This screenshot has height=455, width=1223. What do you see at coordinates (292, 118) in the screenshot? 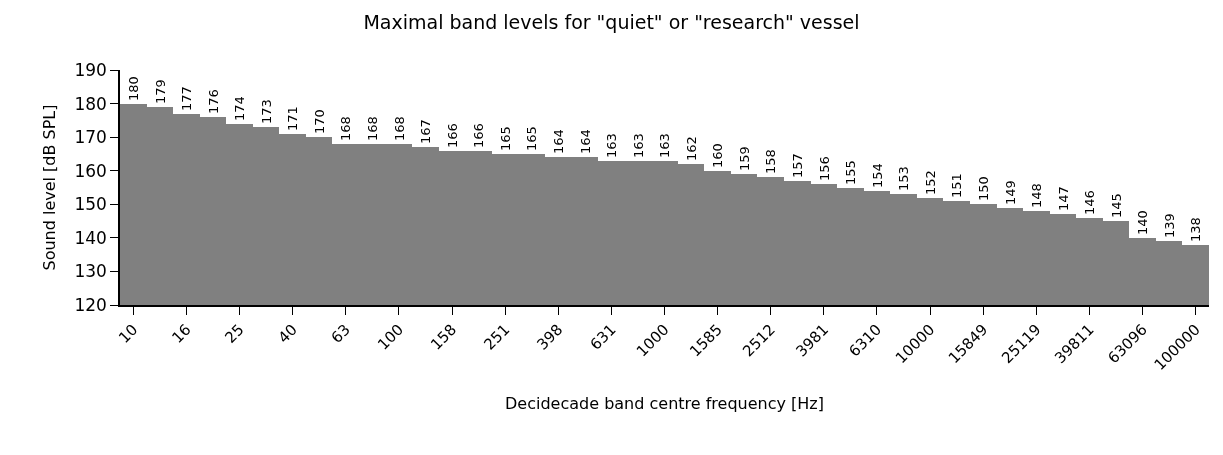
I see `data-label: 171` at bounding box center [292, 118].